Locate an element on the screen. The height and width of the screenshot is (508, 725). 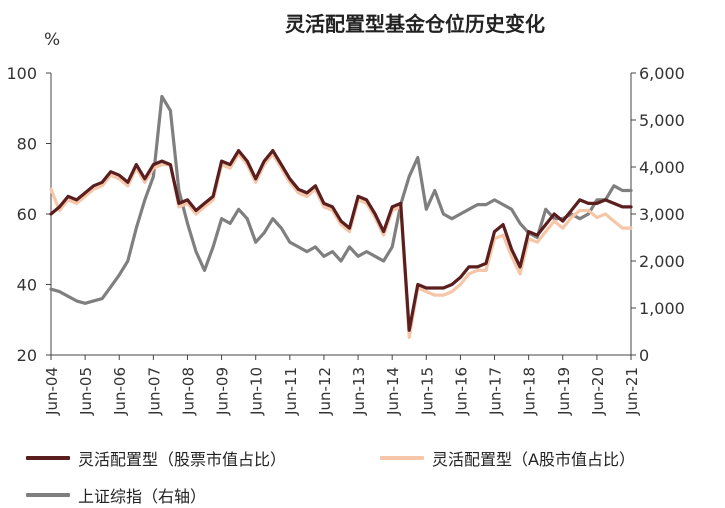
left-axis-unit: % is located at coordinates (52, 40).